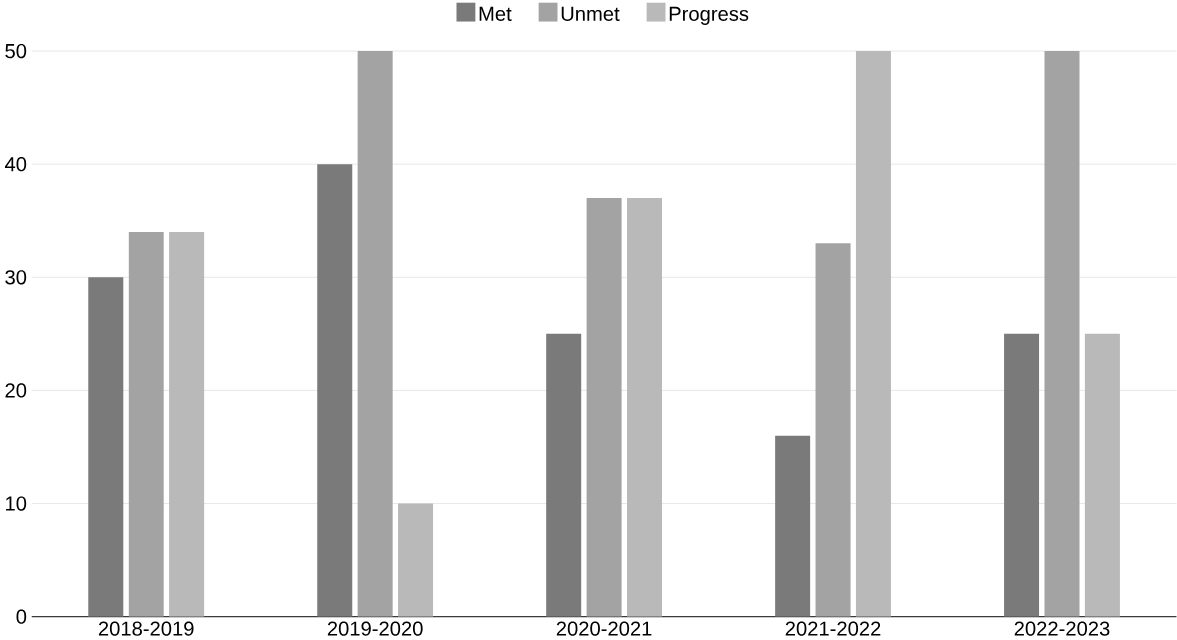  What do you see at coordinates (16, 51) in the screenshot?
I see `y-tick-label: 50` at bounding box center [16, 51].